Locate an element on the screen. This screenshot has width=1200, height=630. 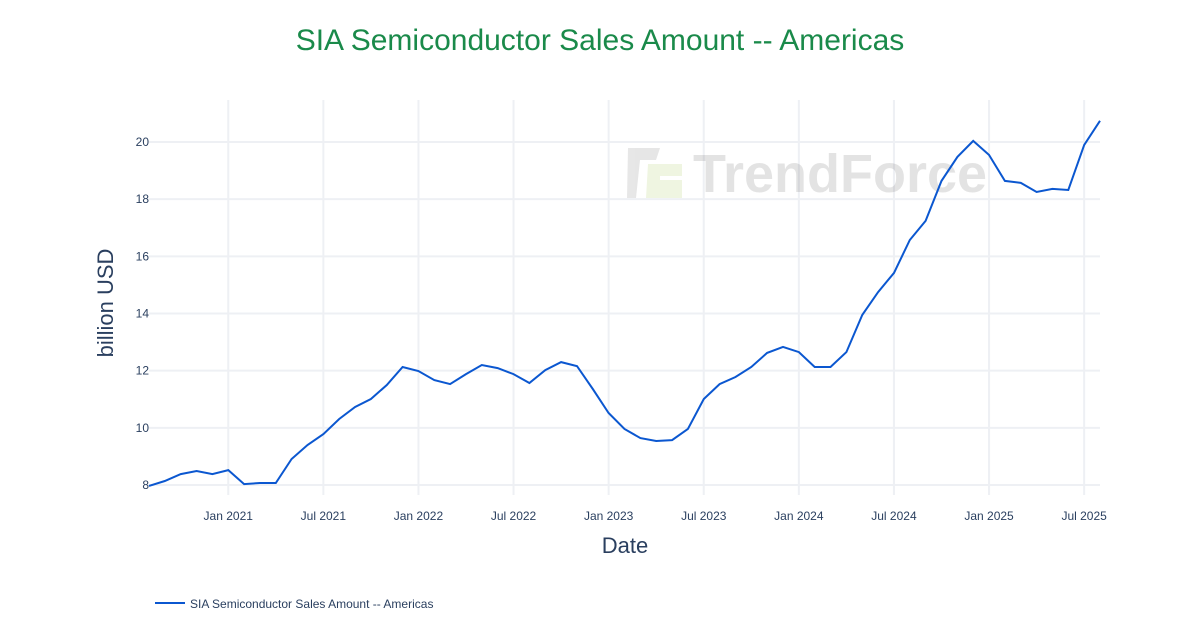
x-tick-label: Jan 2021 is located at coordinates (229, 516).